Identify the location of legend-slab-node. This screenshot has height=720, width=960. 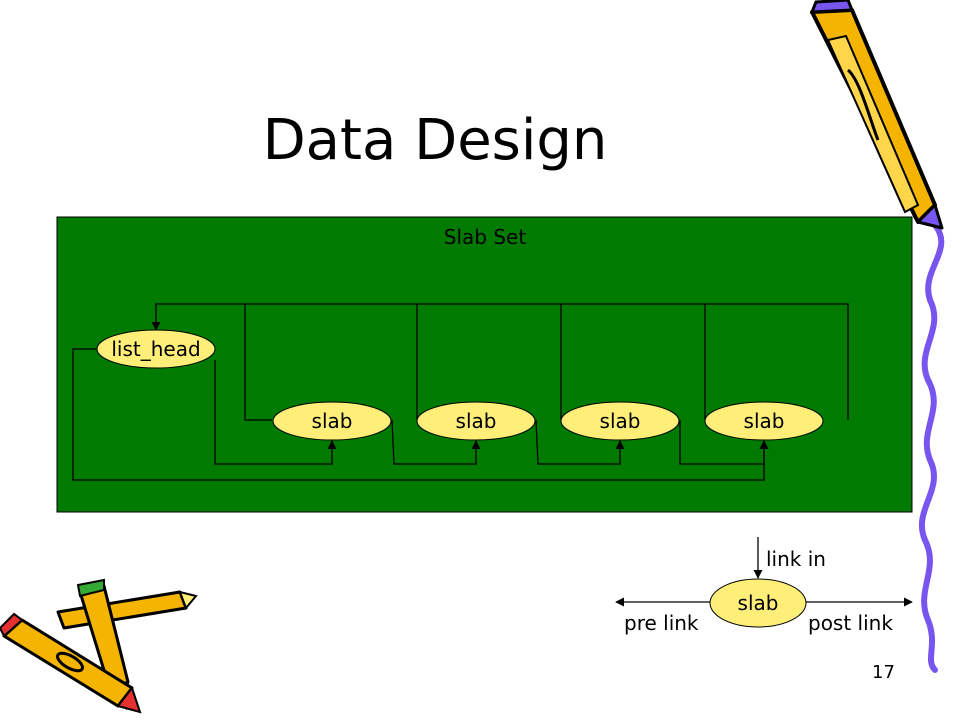
(758, 603).